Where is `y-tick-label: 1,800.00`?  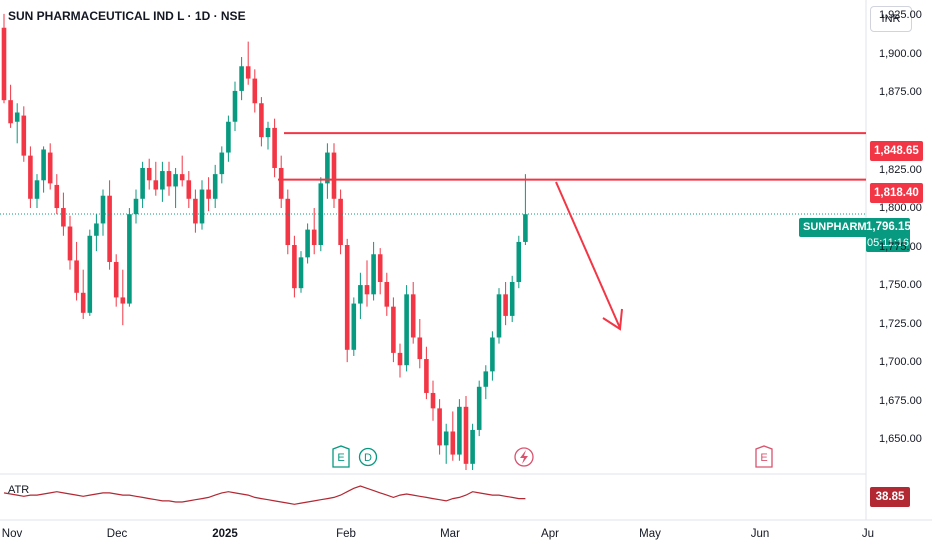 y-tick-label: 1,800.00 is located at coordinates (900, 208).